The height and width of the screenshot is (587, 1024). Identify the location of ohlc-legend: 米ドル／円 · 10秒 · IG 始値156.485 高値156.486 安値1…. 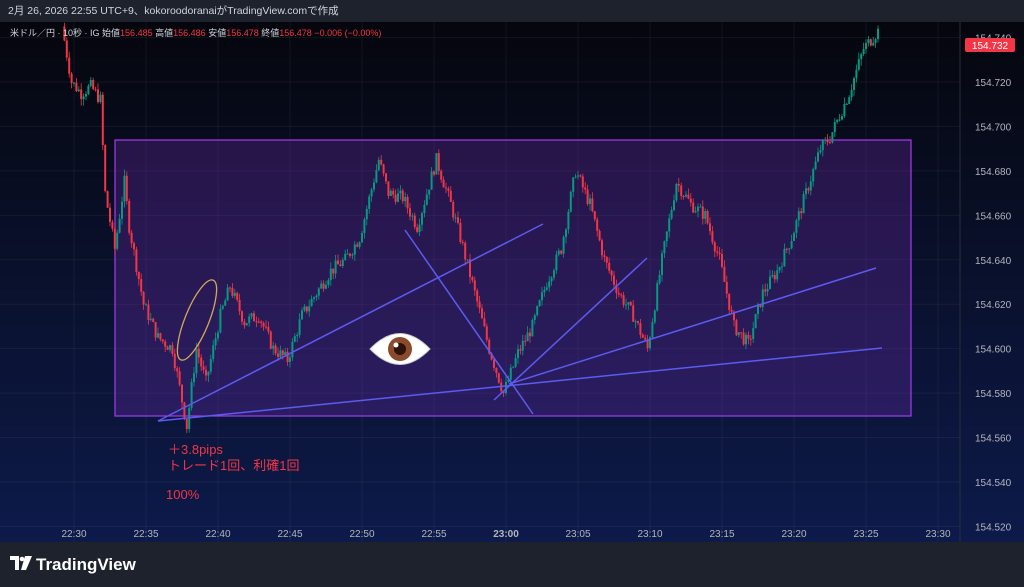
(196, 33).